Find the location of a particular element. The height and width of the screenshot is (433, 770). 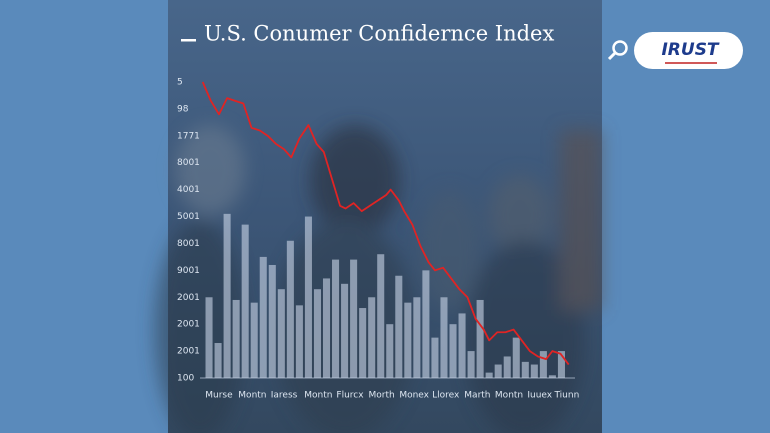

logo-pill is located at coordinates (688, 50).